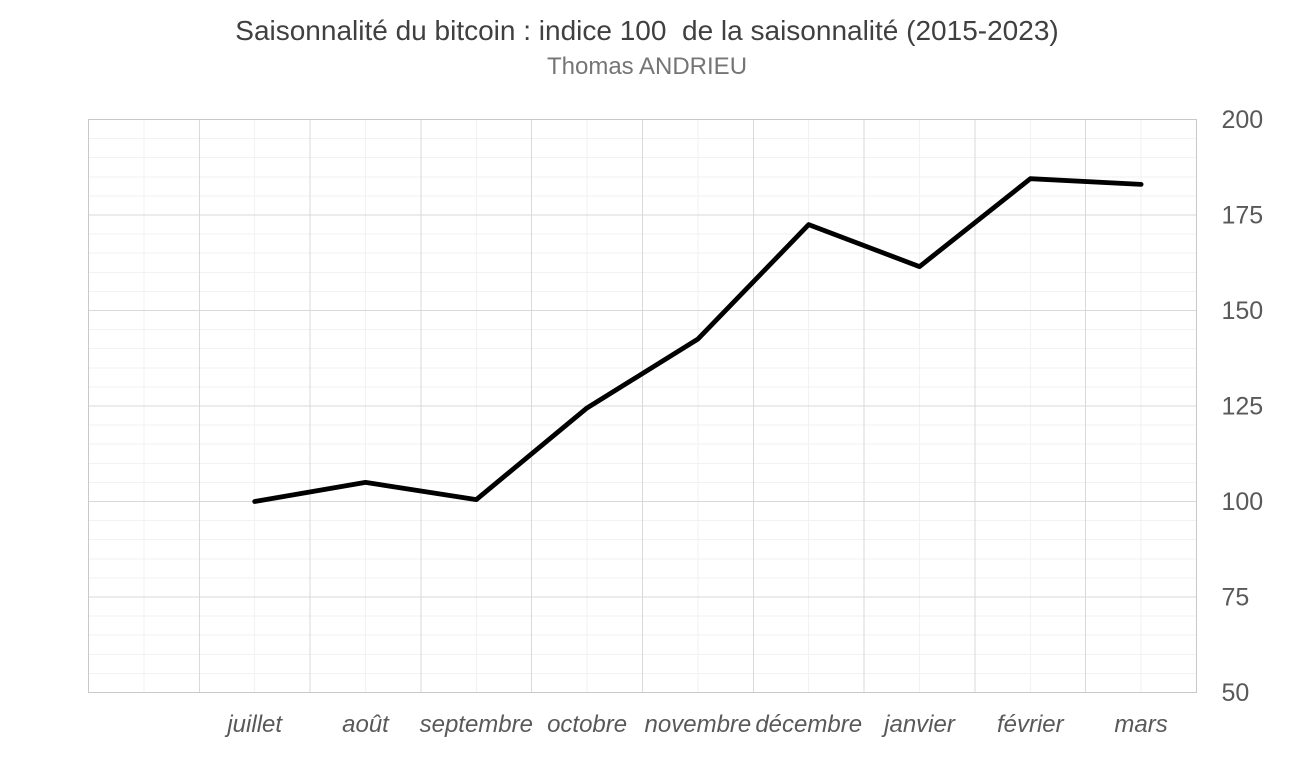 The height and width of the screenshot is (774, 1294). Describe the element at coordinates (1243, 216) in the screenshot. I see `y-axis-tick-label: 175` at that location.